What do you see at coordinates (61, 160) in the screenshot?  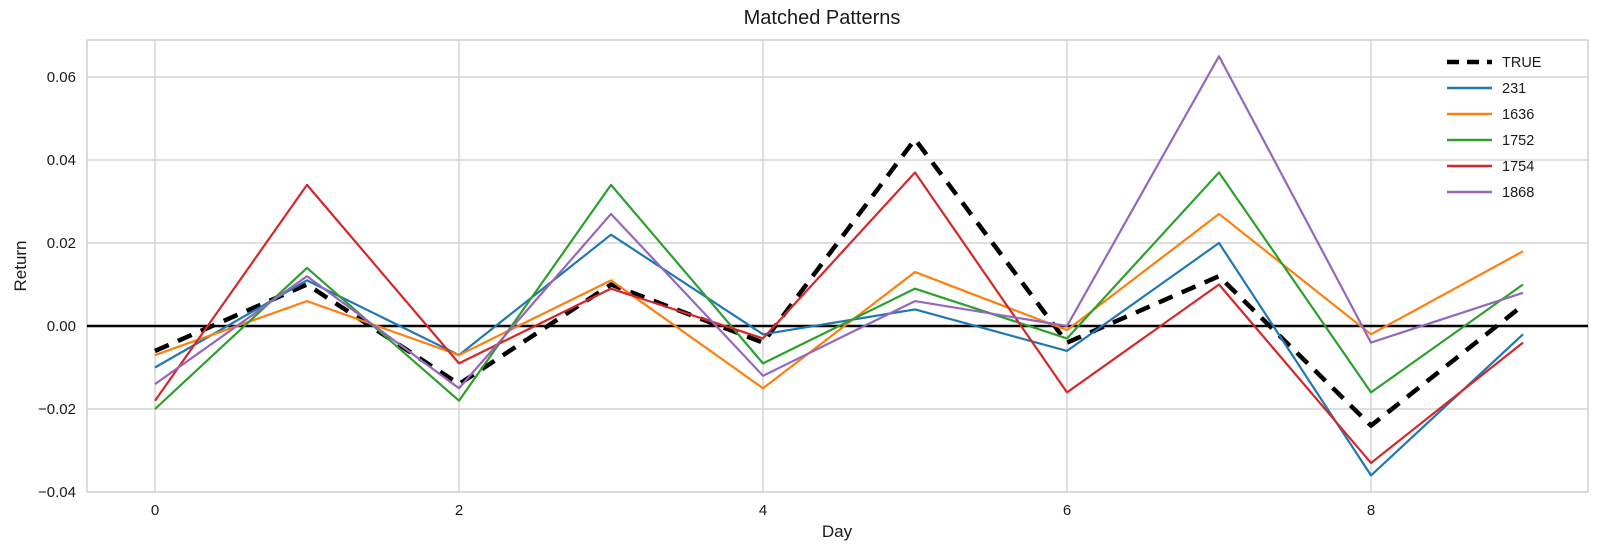 I see `y-tick-label: 0.04` at bounding box center [61, 160].